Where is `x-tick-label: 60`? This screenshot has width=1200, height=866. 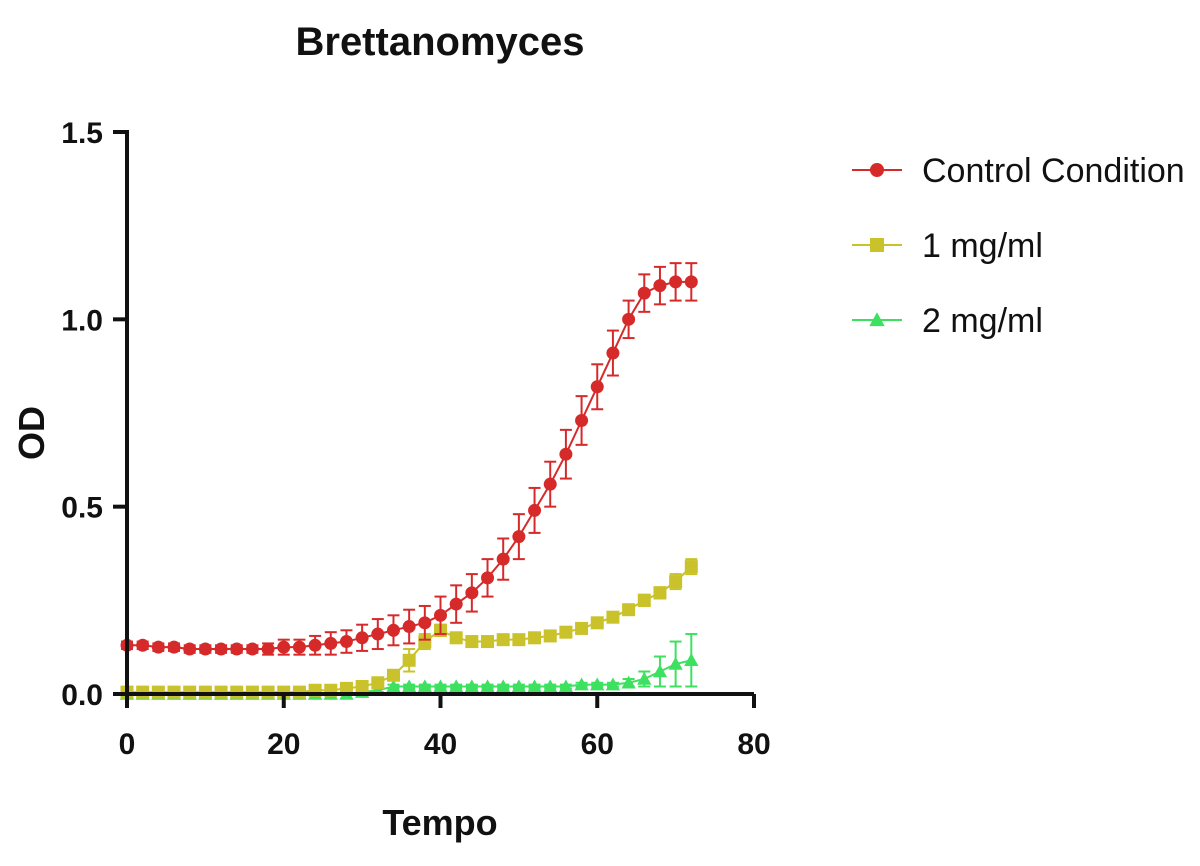
x-tick-label: 60 is located at coordinates (597, 744).